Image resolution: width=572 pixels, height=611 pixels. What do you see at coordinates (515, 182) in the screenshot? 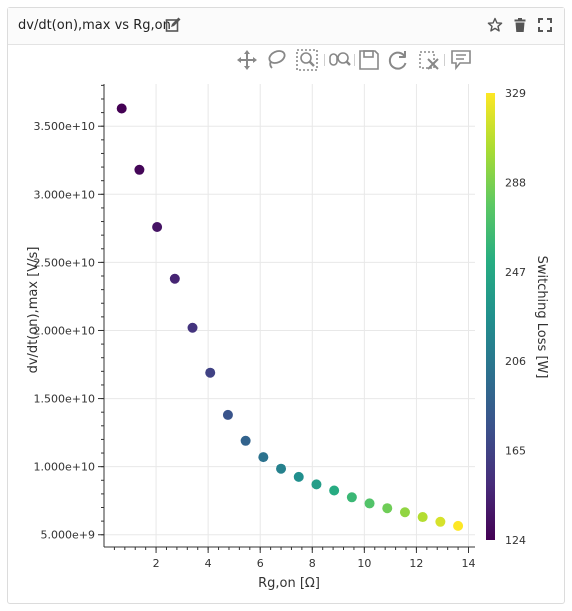
I see `colorbar-tick-label: 288` at bounding box center [515, 182].